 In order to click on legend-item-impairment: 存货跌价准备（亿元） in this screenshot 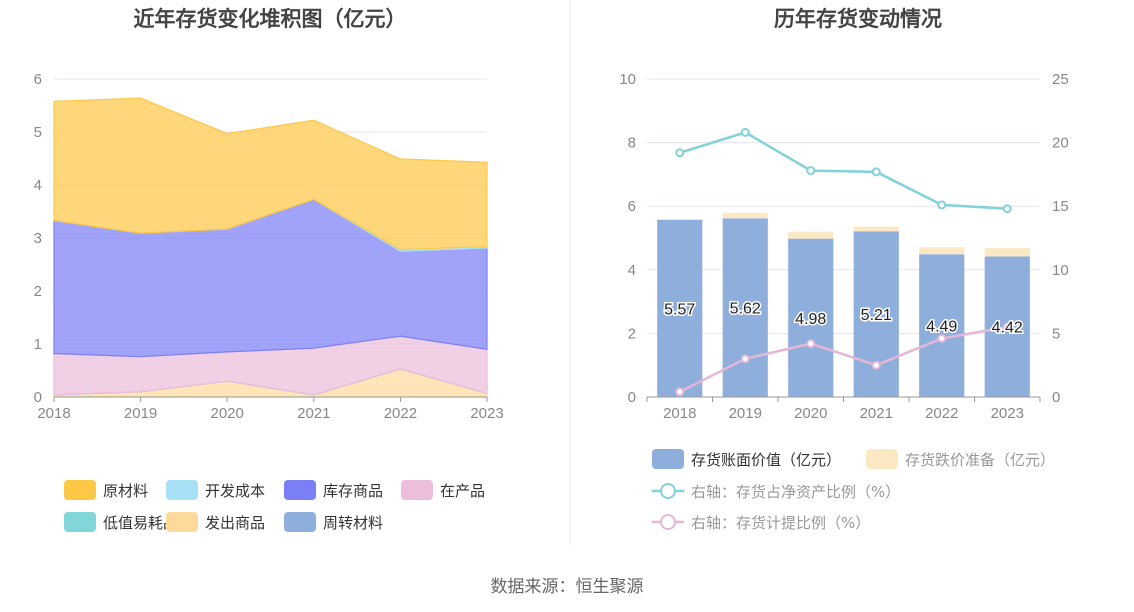, I will do `click(960, 459)`.